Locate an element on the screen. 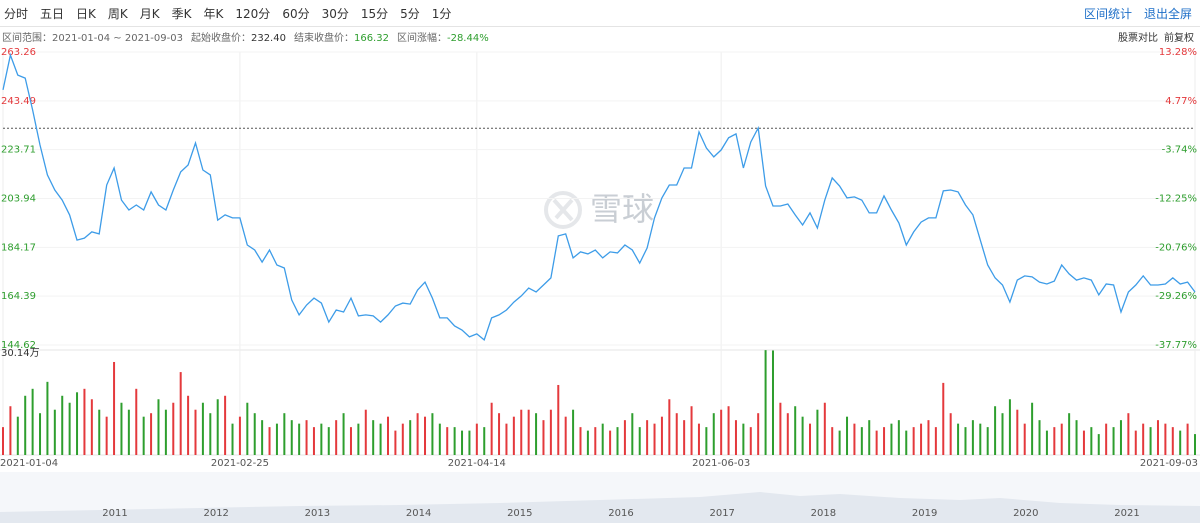 The image size is (1200, 523). option: 股票对比 is located at coordinates (1138, 38).